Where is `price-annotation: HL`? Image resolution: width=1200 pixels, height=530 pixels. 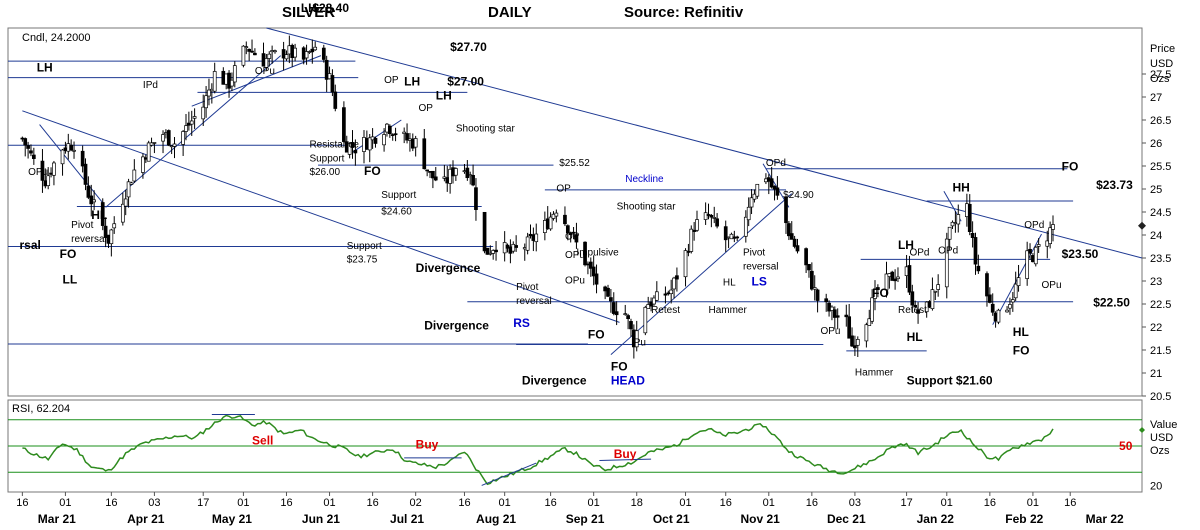 price-annotation: HL is located at coordinates (1021, 332).